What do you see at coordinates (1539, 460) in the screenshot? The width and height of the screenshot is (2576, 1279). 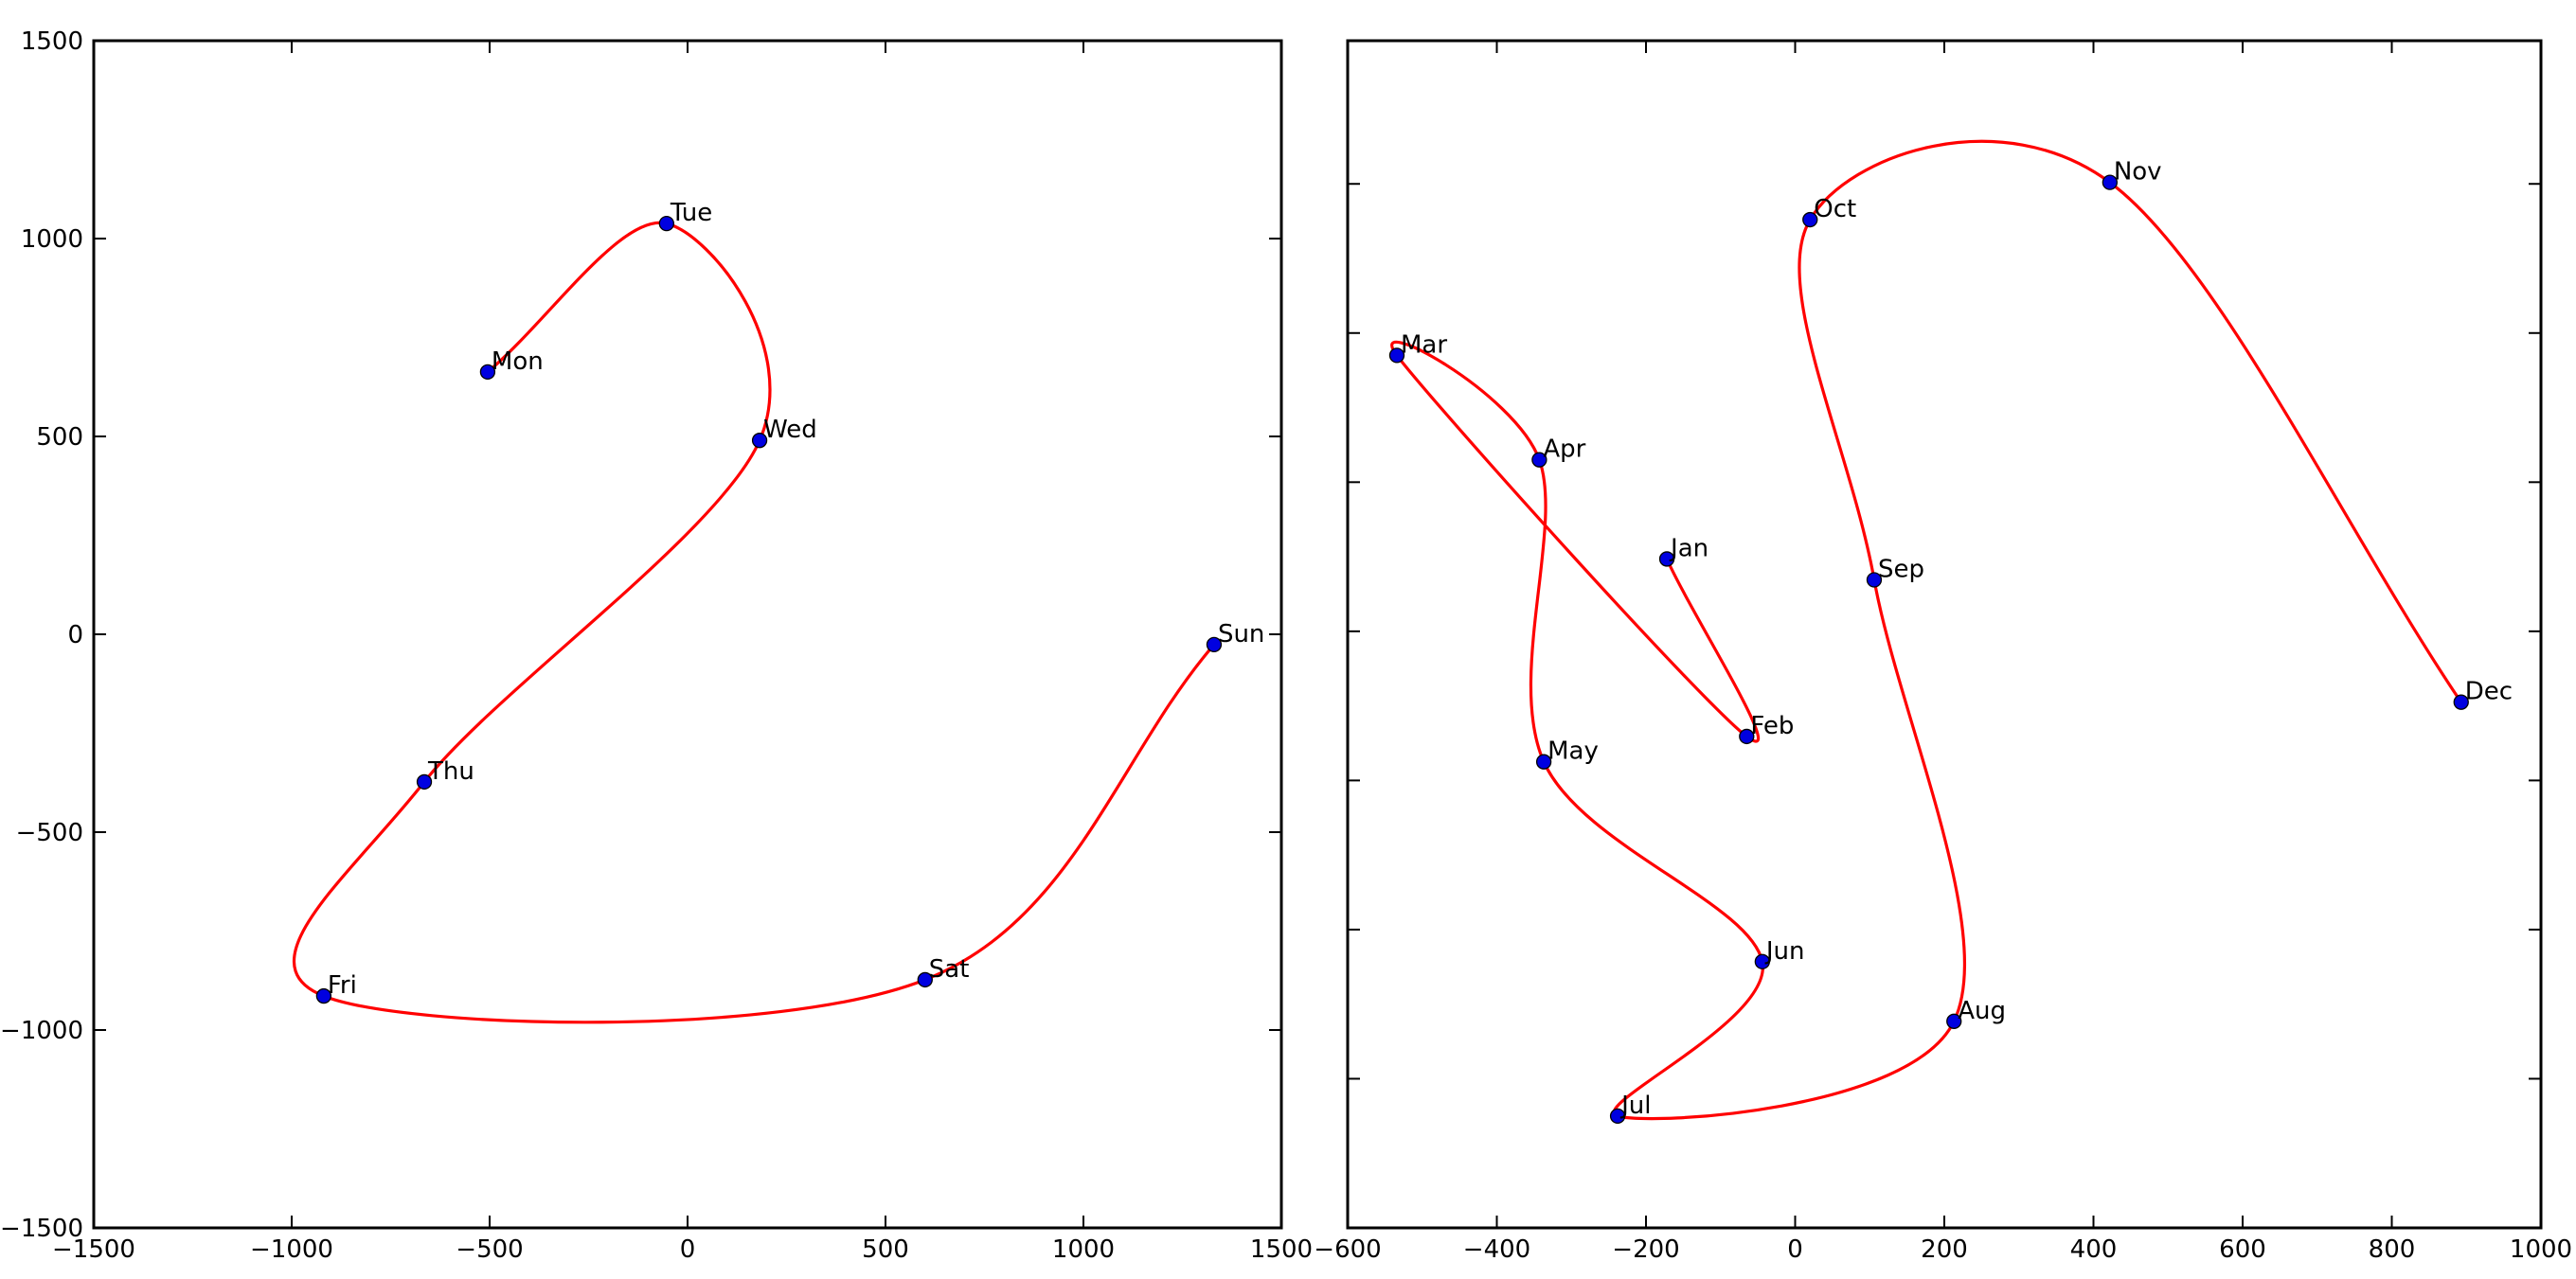 I see `point-marker-Apr` at bounding box center [1539, 460].